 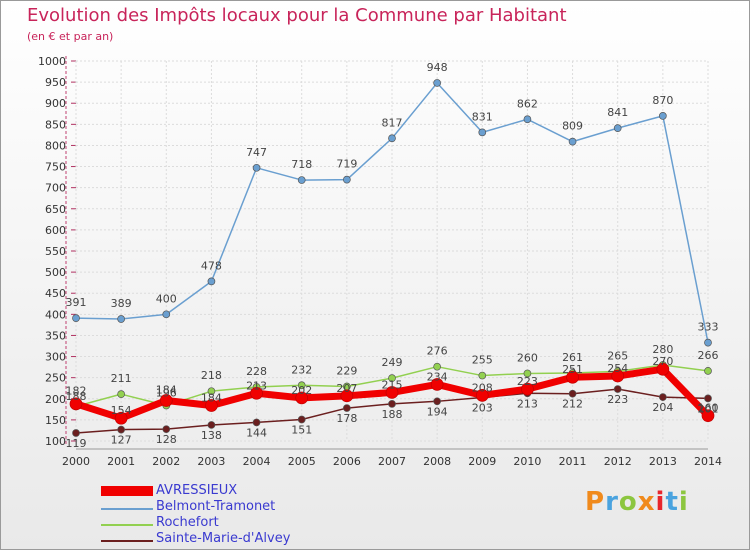 What do you see at coordinates (166, 298) in the screenshot?
I see `data-label: 400` at bounding box center [166, 298].